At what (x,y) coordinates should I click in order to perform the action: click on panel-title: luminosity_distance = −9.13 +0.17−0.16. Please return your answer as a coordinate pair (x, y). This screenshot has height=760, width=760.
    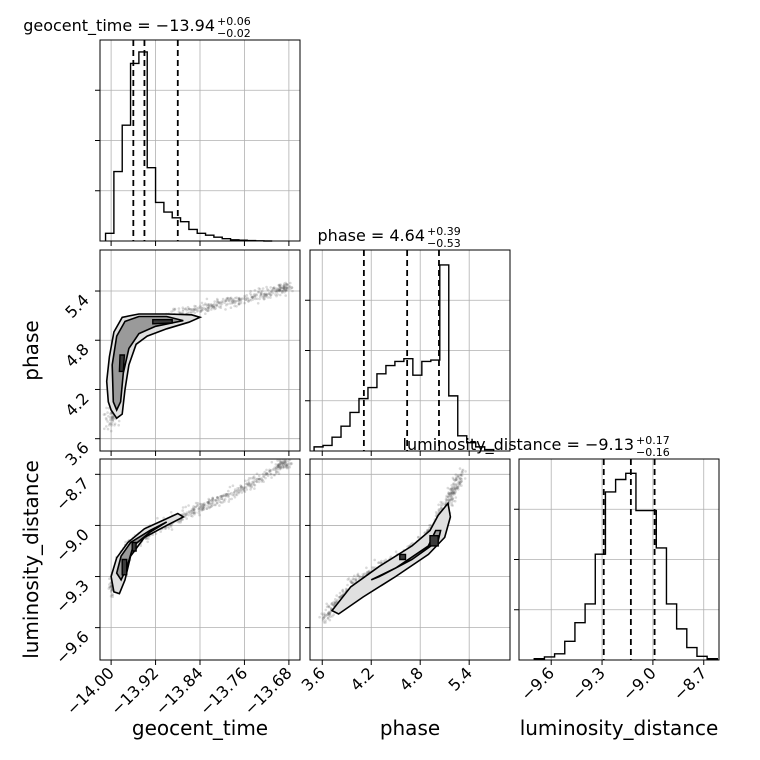
    Looking at the image, I should click on (536, 446).